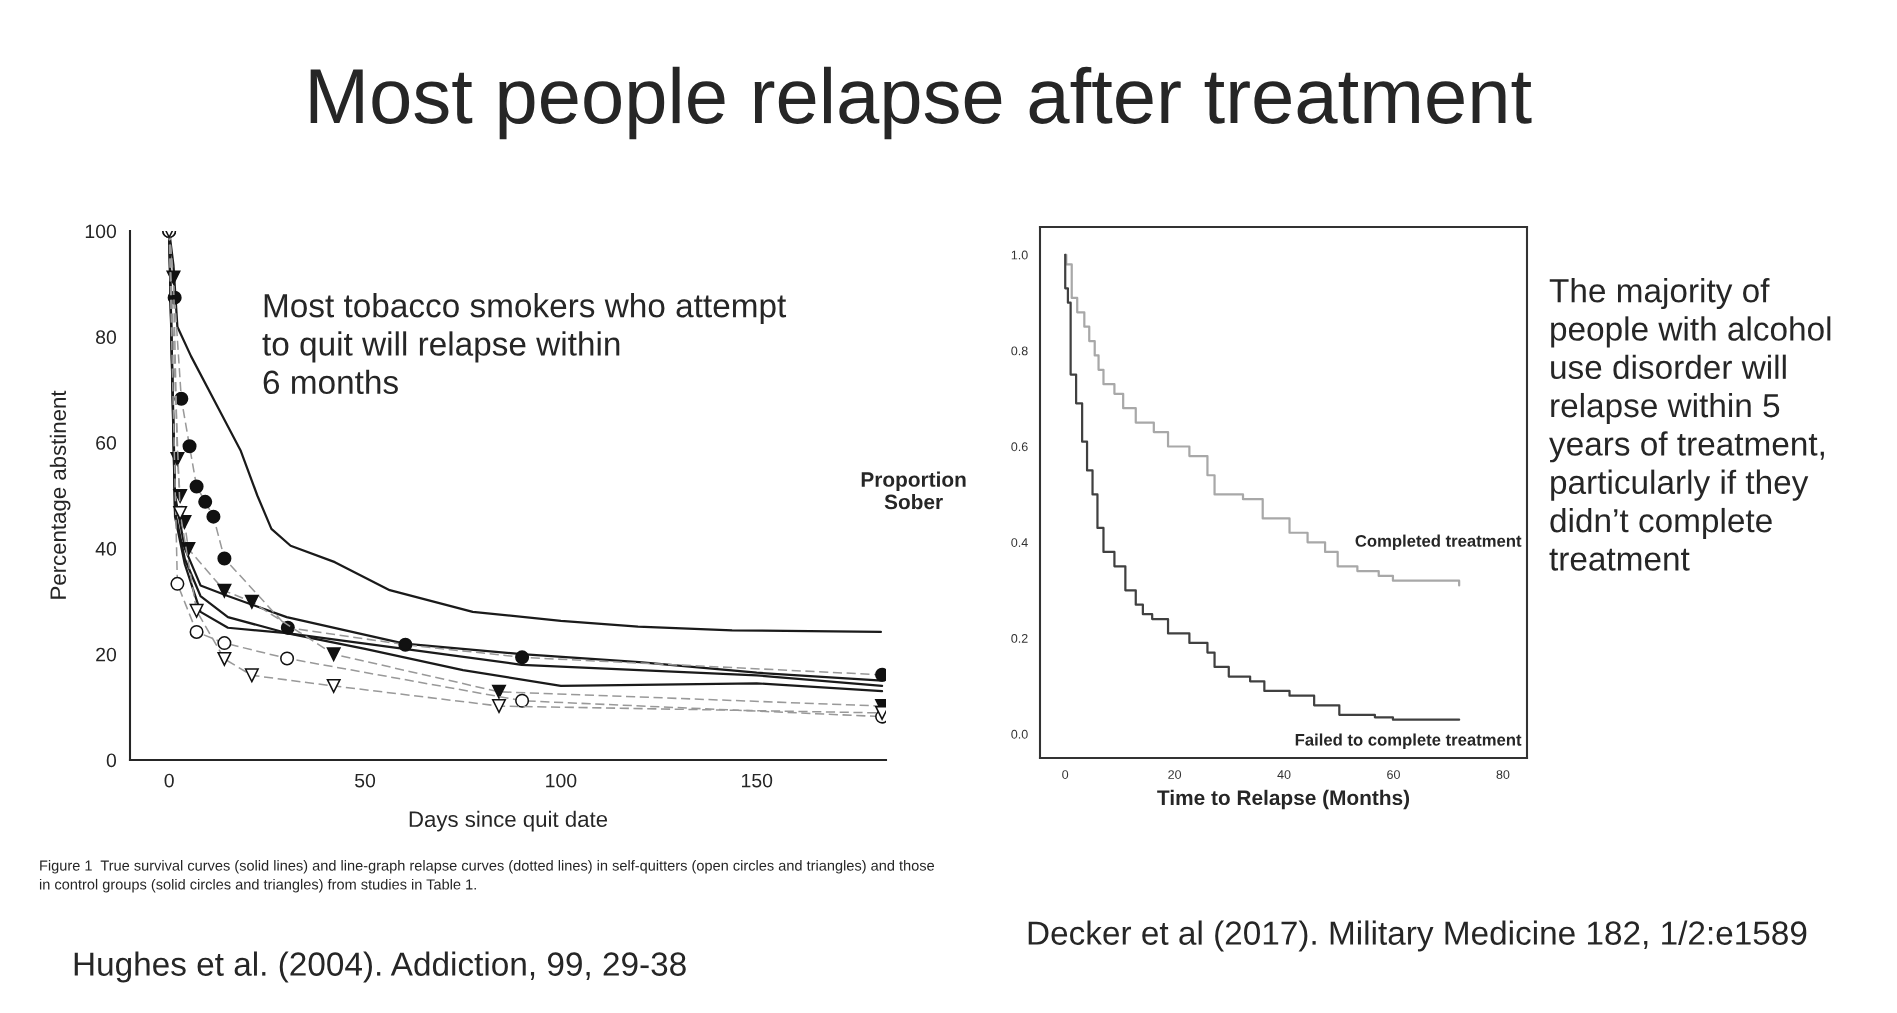  I want to click on y-tick-label: 60, so click(106, 443).